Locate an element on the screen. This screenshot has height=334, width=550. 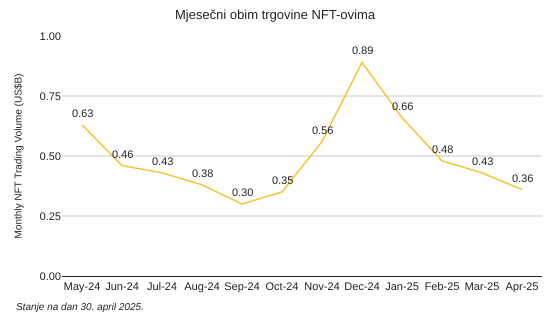
y-tick-label: 0.75 is located at coordinates (50, 96).